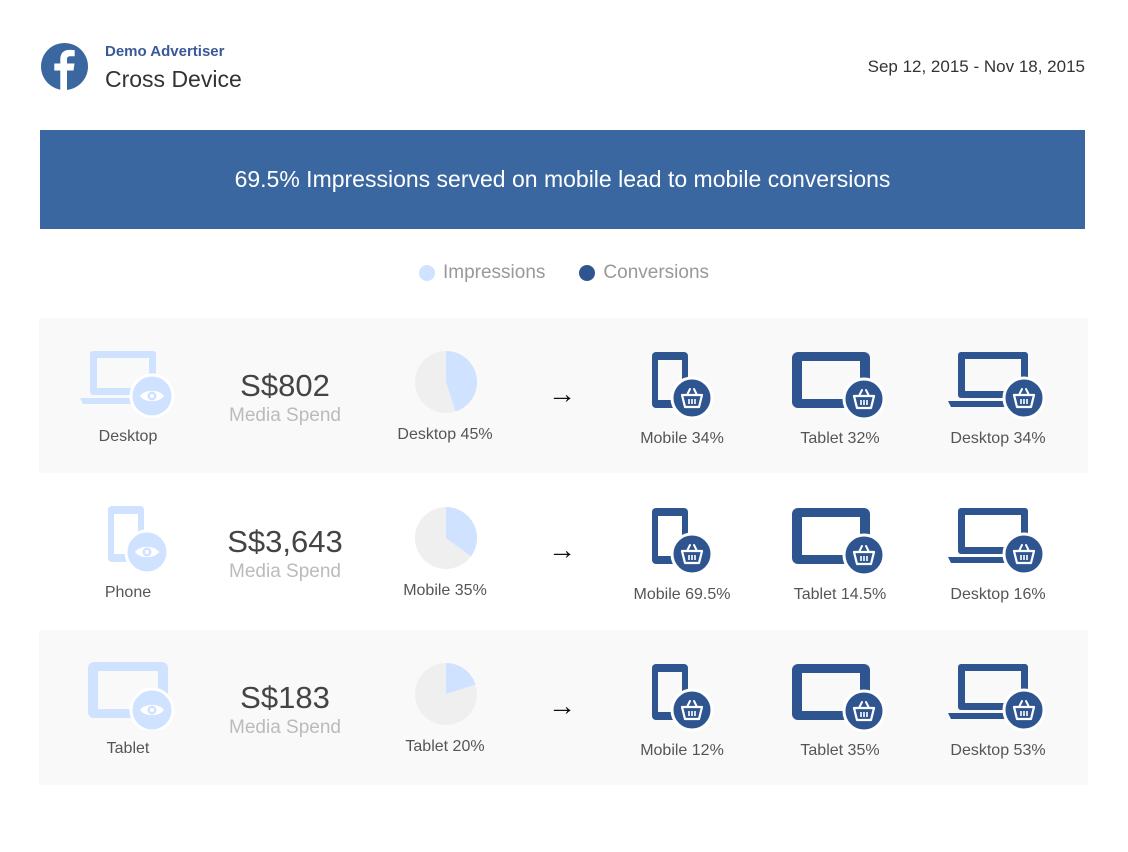 This screenshot has height=852, width=1128. What do you see at coordinates (131, 696) in the screenshot?
I see `tablet-eye-icon` at bounding box center [131, 696].